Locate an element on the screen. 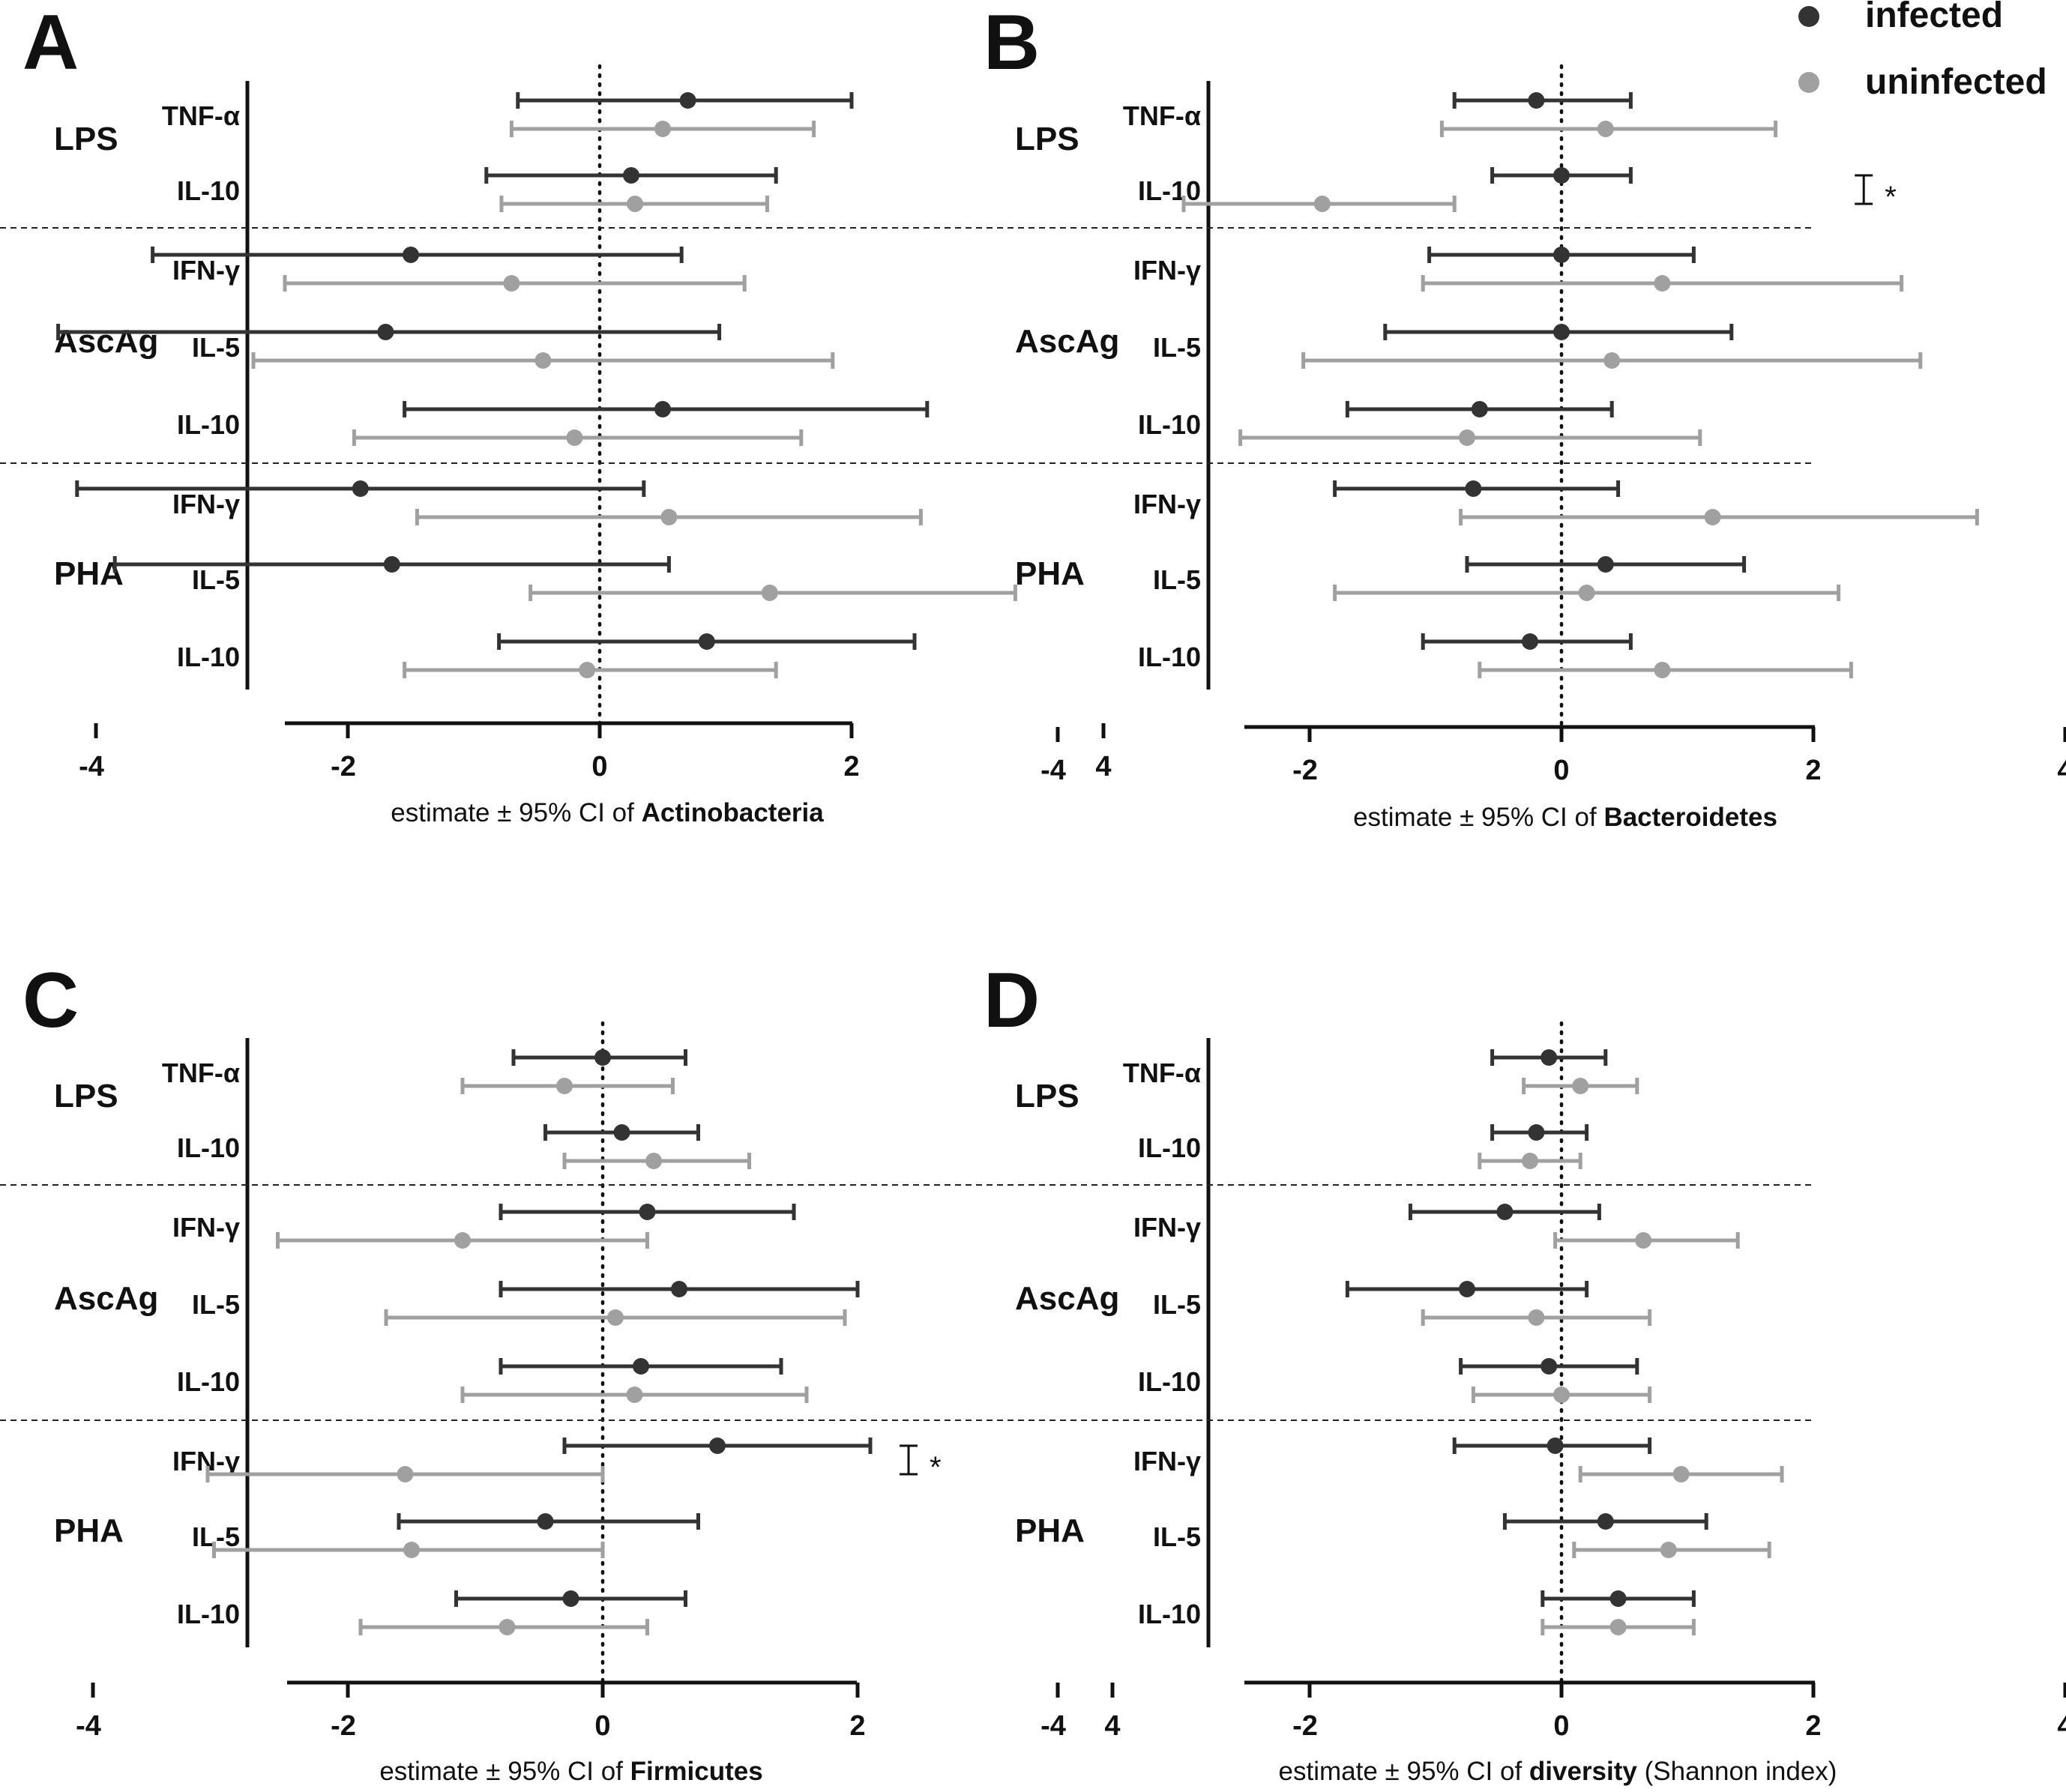 This screenshot has width=2066, height=1792. x-tick-label: 0 is located at coordinates (1561, 1726).